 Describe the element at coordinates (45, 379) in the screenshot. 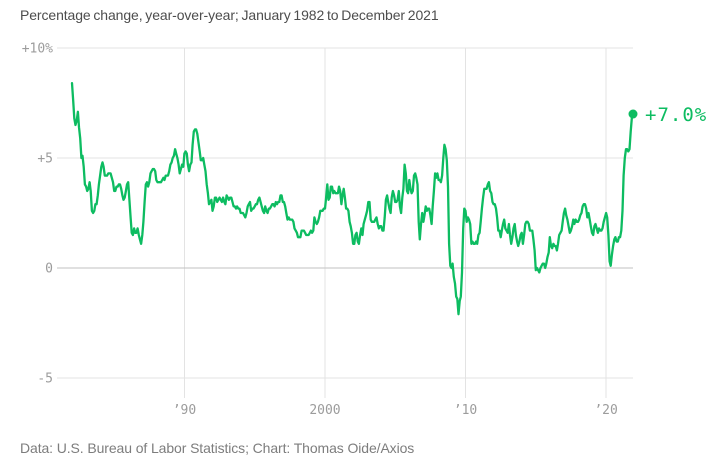

I see `y-tick-label: -5` at that location.